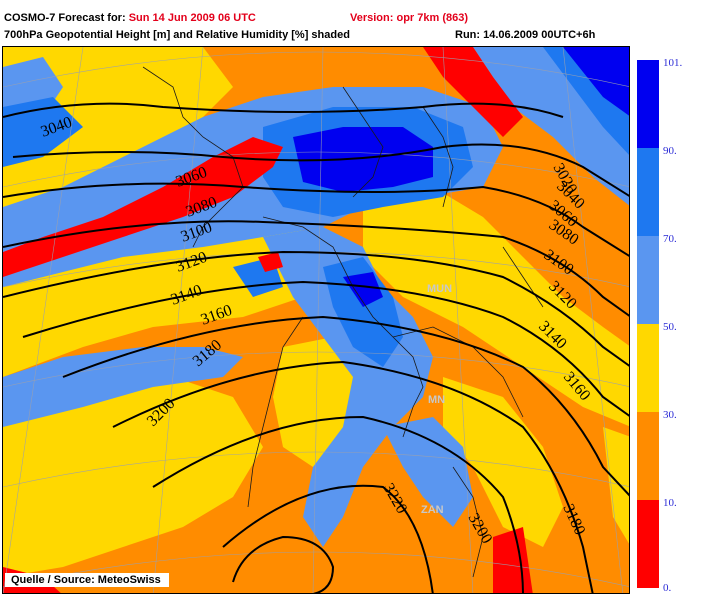 The width and height of the screenshot is (701, 600). I want to click on marker-zan: ZAN, so click(432, 510).